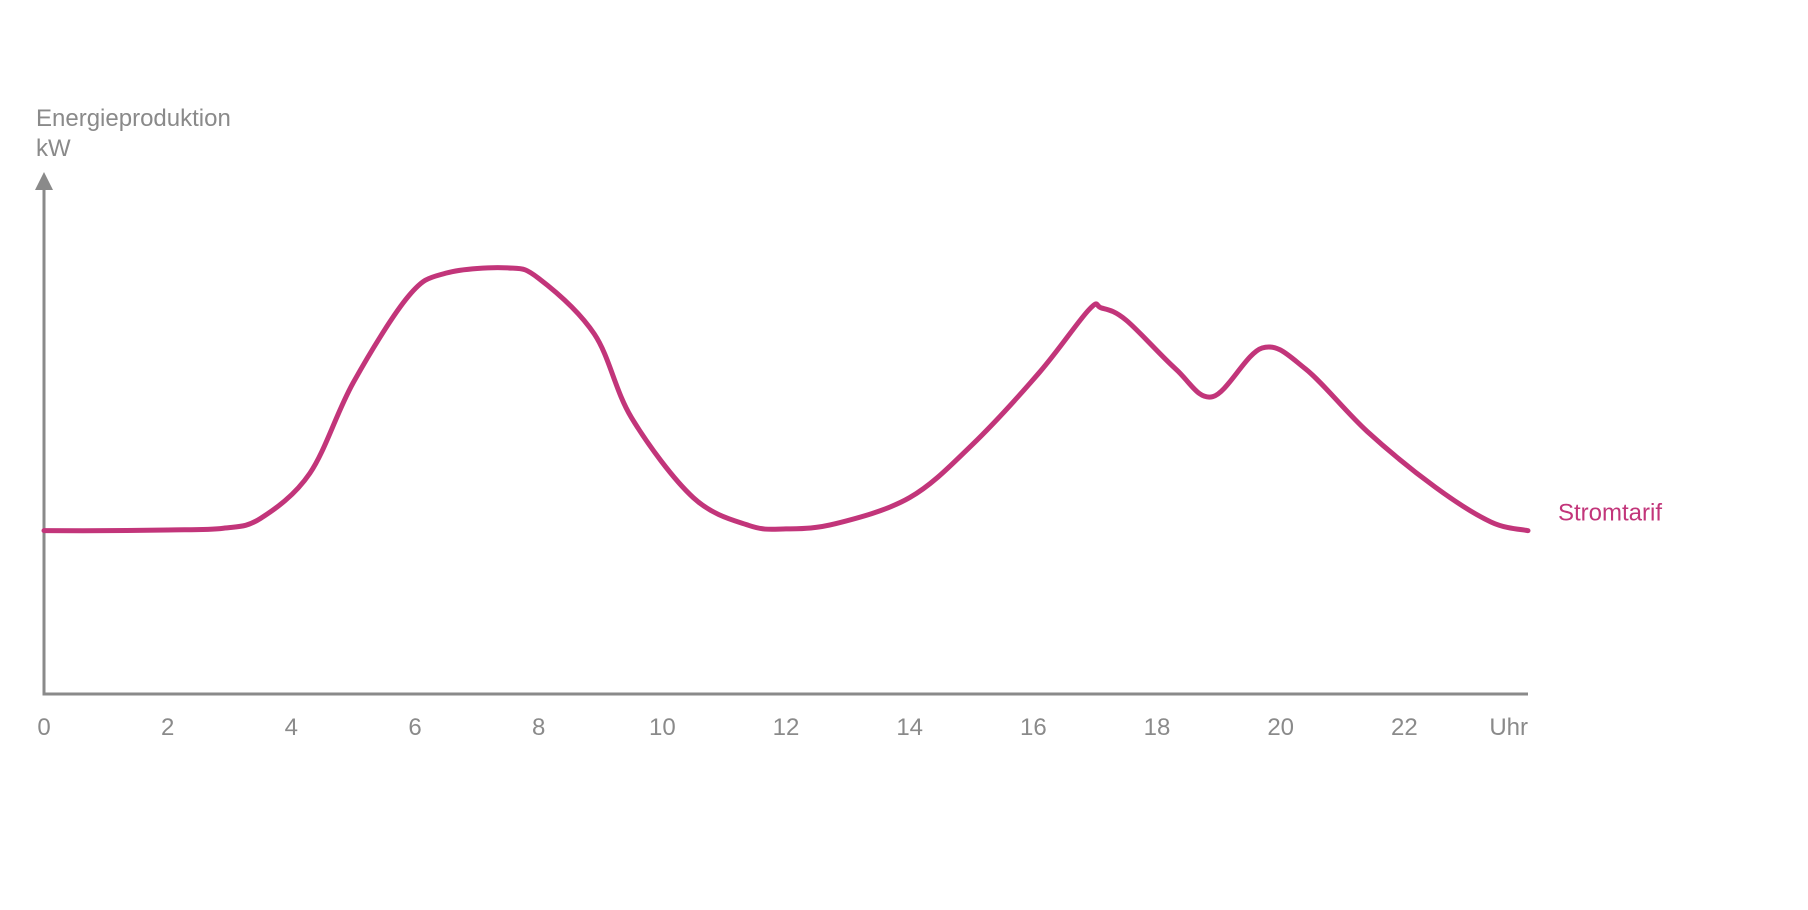 This screenshot has width=1808, height=910. I want to click on x-tick-labels: 0 2 4 6 8 10 12 14 16 18 20 22, so click(727, 727).